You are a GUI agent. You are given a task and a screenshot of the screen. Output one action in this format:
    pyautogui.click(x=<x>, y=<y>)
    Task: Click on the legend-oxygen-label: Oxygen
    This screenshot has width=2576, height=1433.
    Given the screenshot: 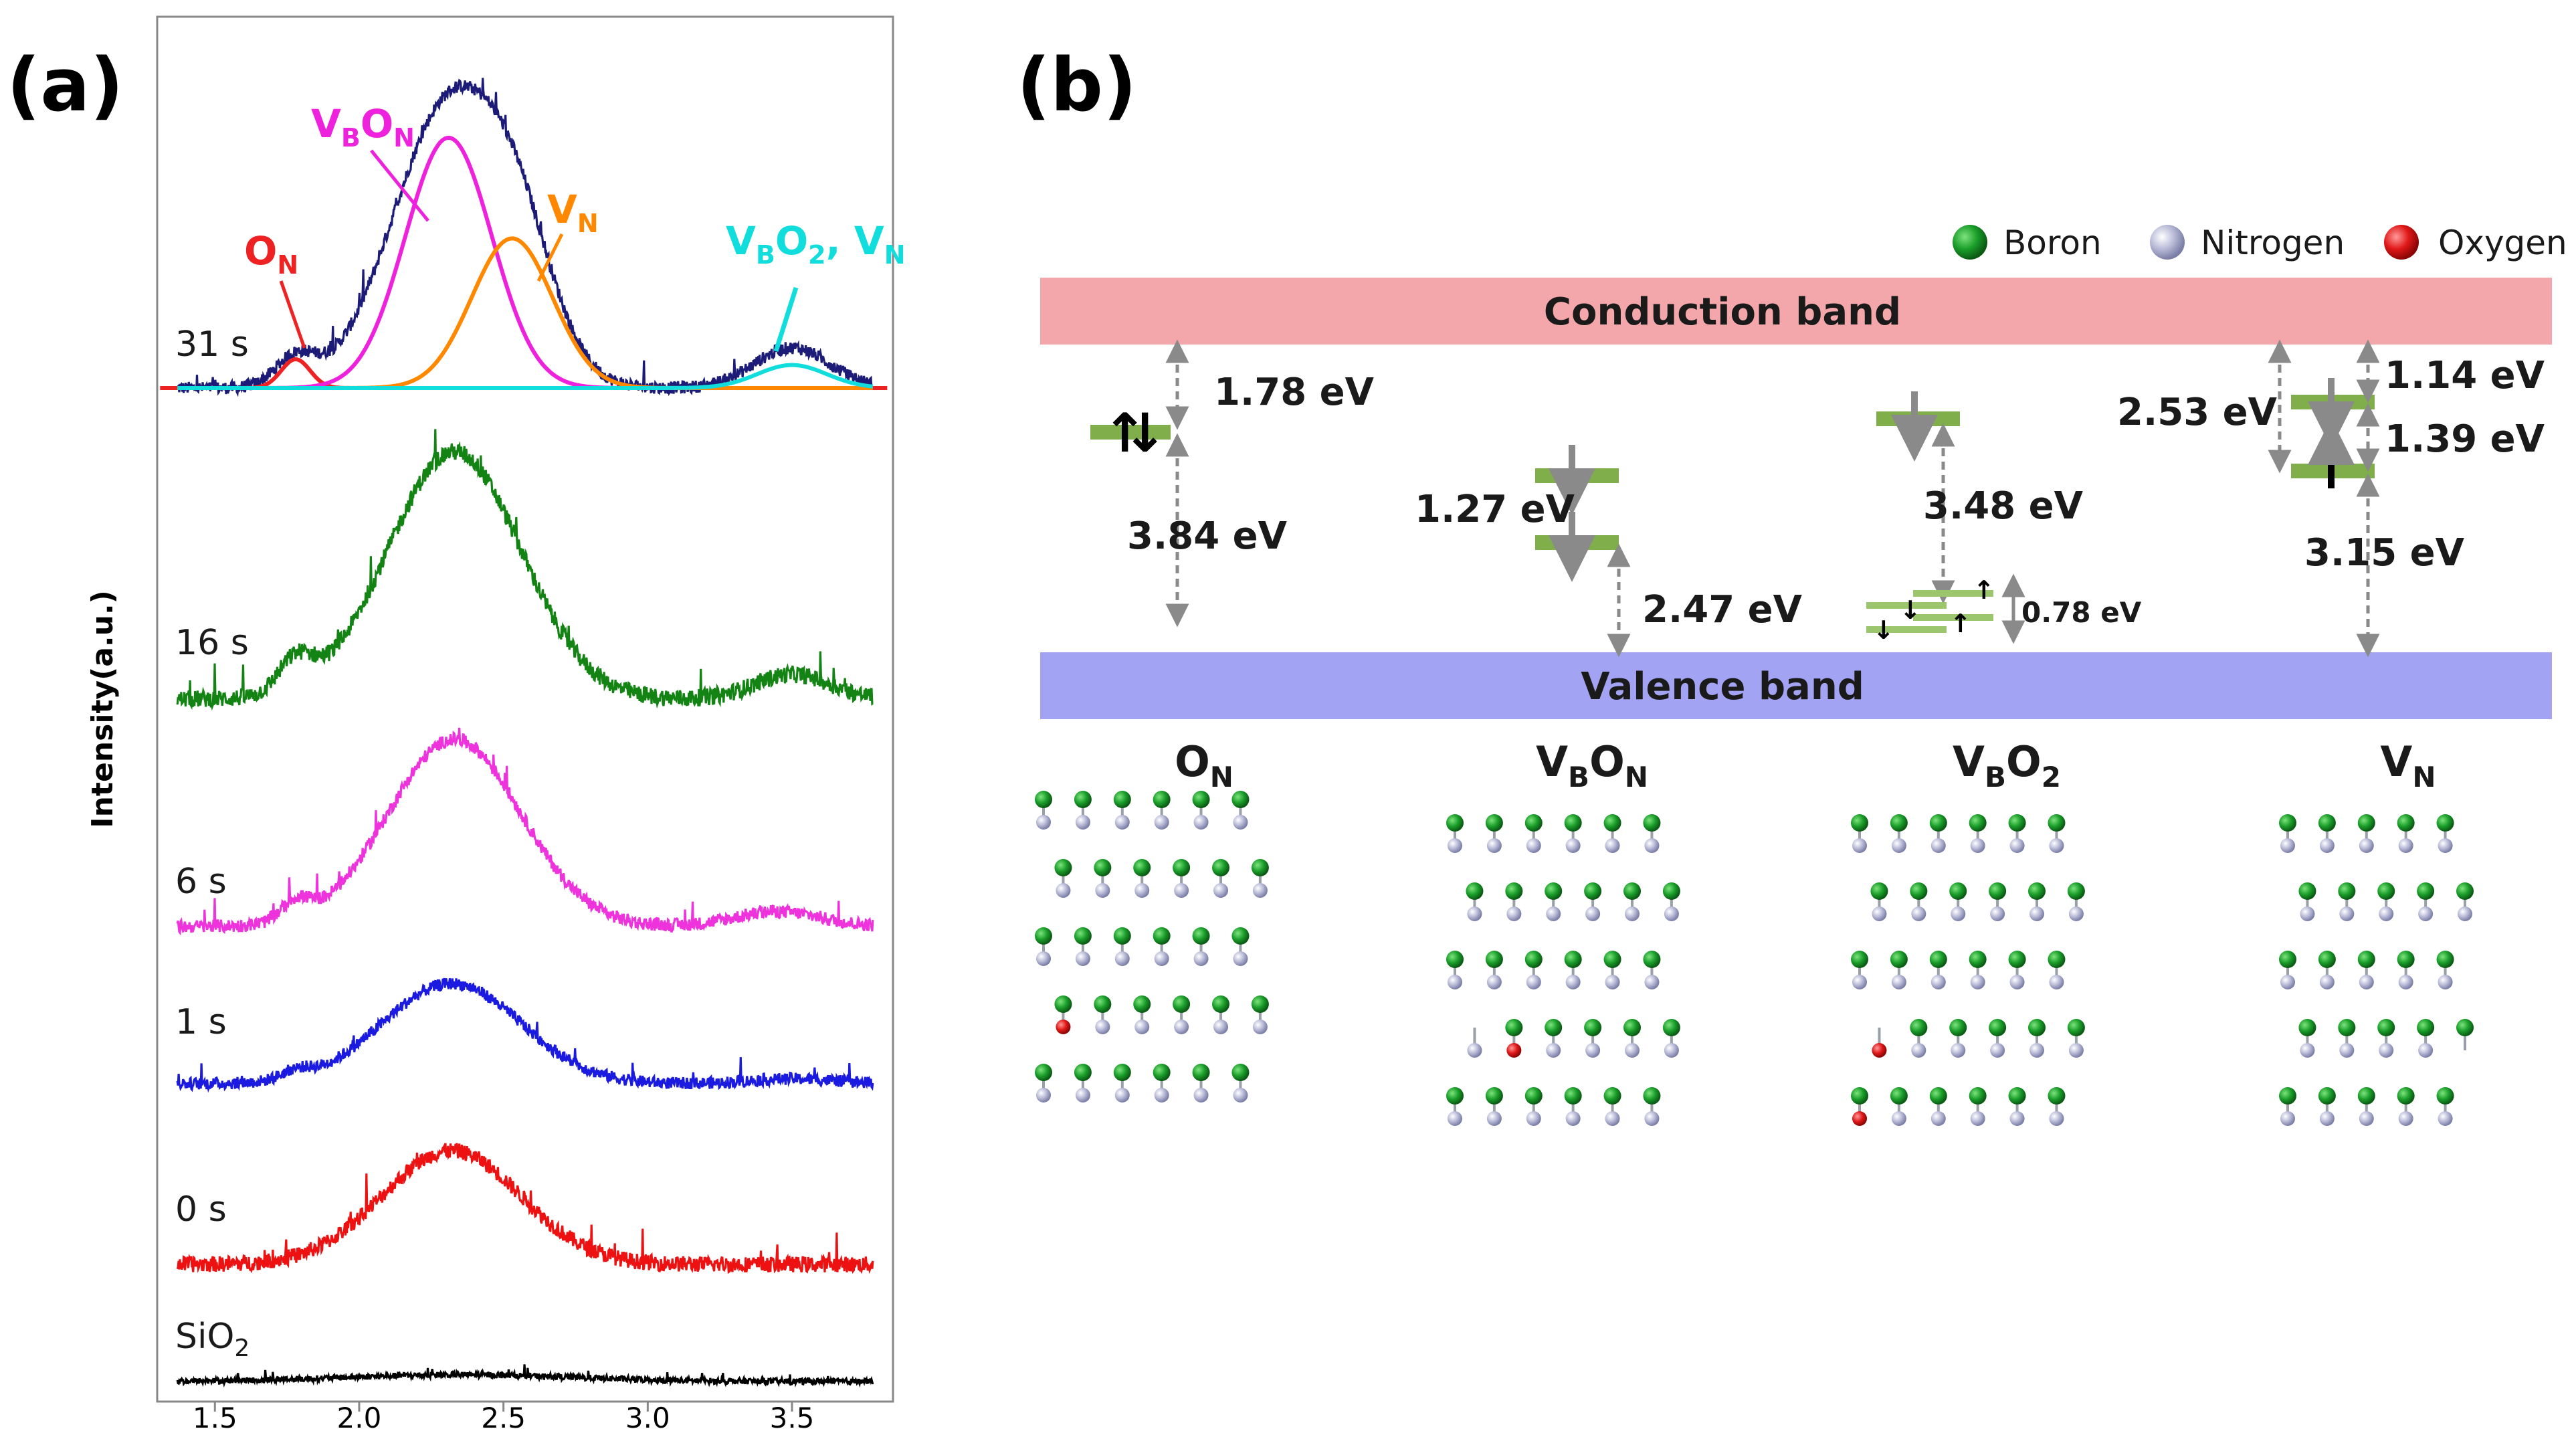 What is the action you would take?
    pyautogui.click(x=2502, y=242)
    